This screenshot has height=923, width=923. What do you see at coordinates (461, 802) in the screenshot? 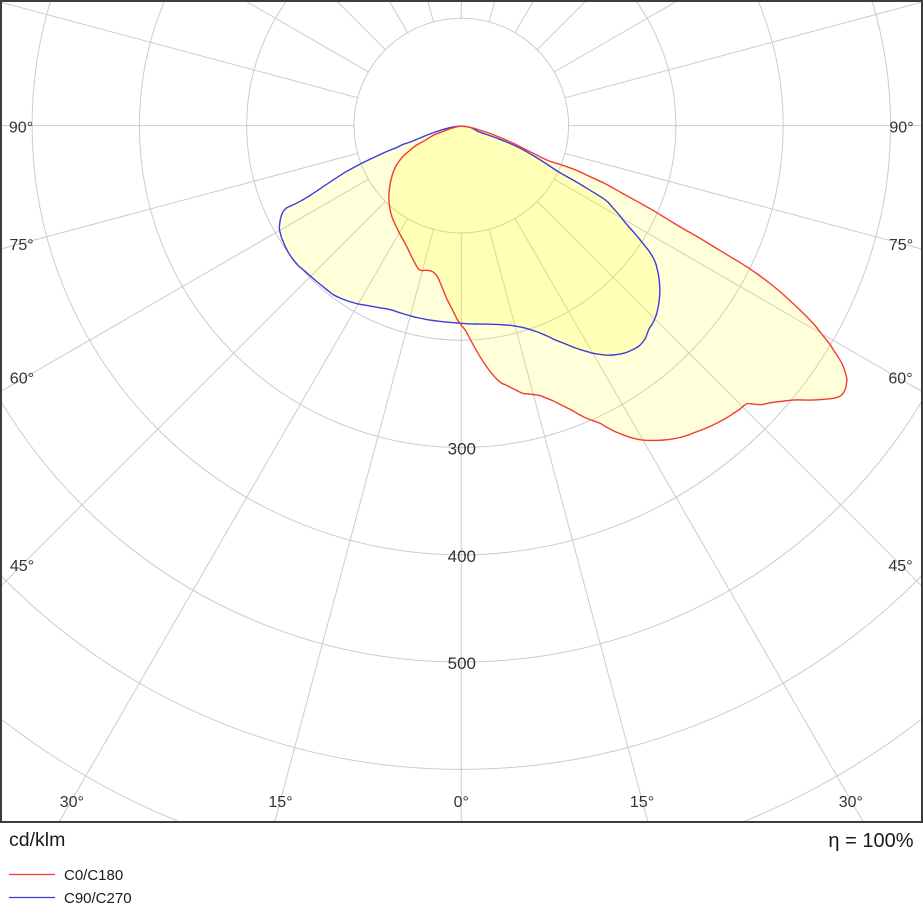
I see `svg-text: 0°` at bounding box center [461, 802].